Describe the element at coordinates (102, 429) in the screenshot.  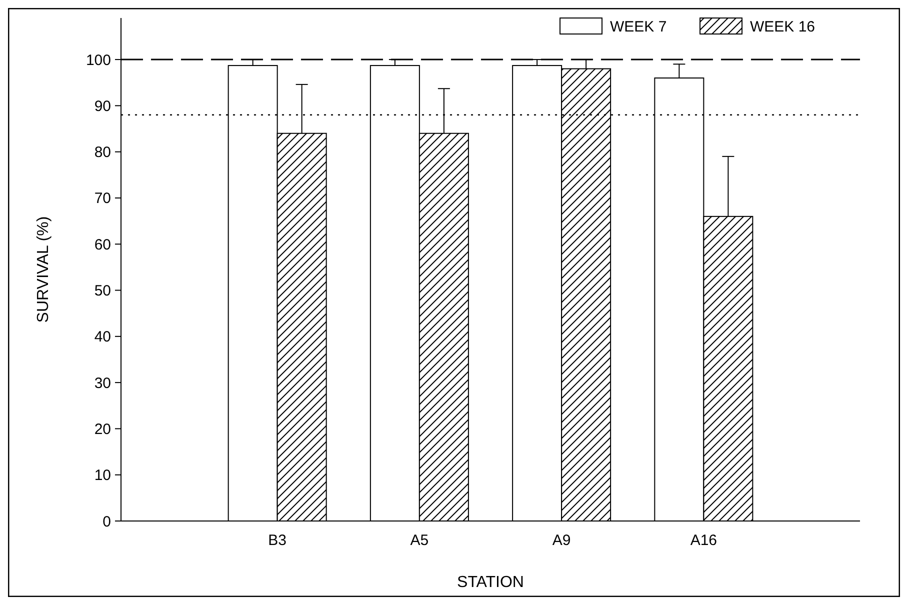
I see `y-tick-label: 20` at that location.